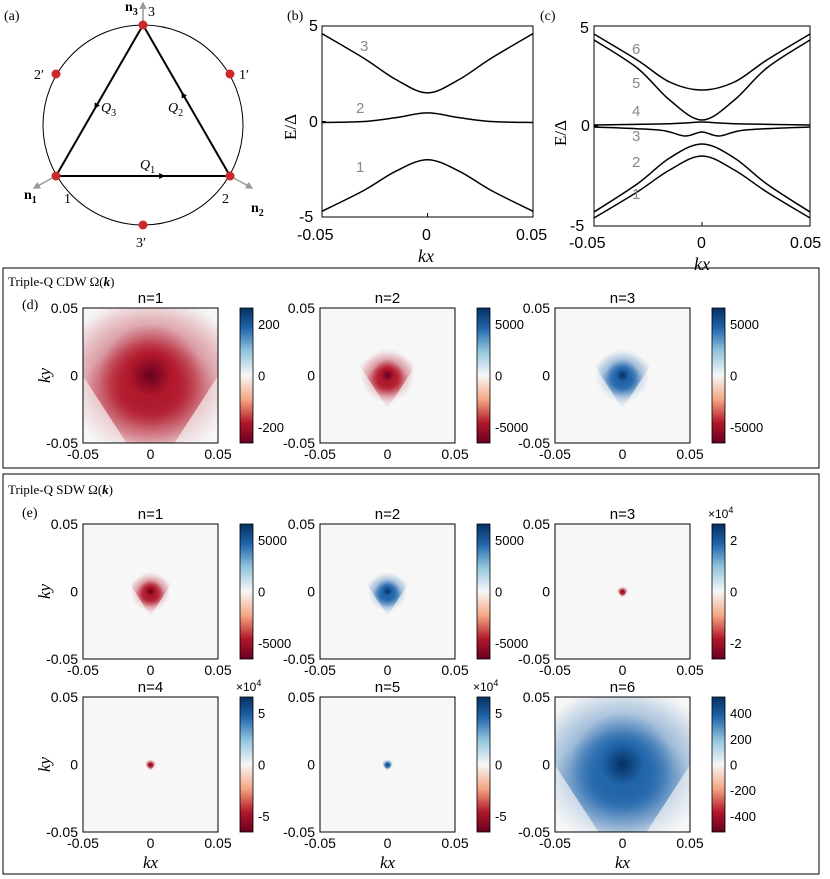 Image resolution: width=830 pixels, height=879 pixels. What do you see at coordinates (636, 83) in the screenshot?
I see `band-c-5-label: 5` at bounding box center [636, 83].